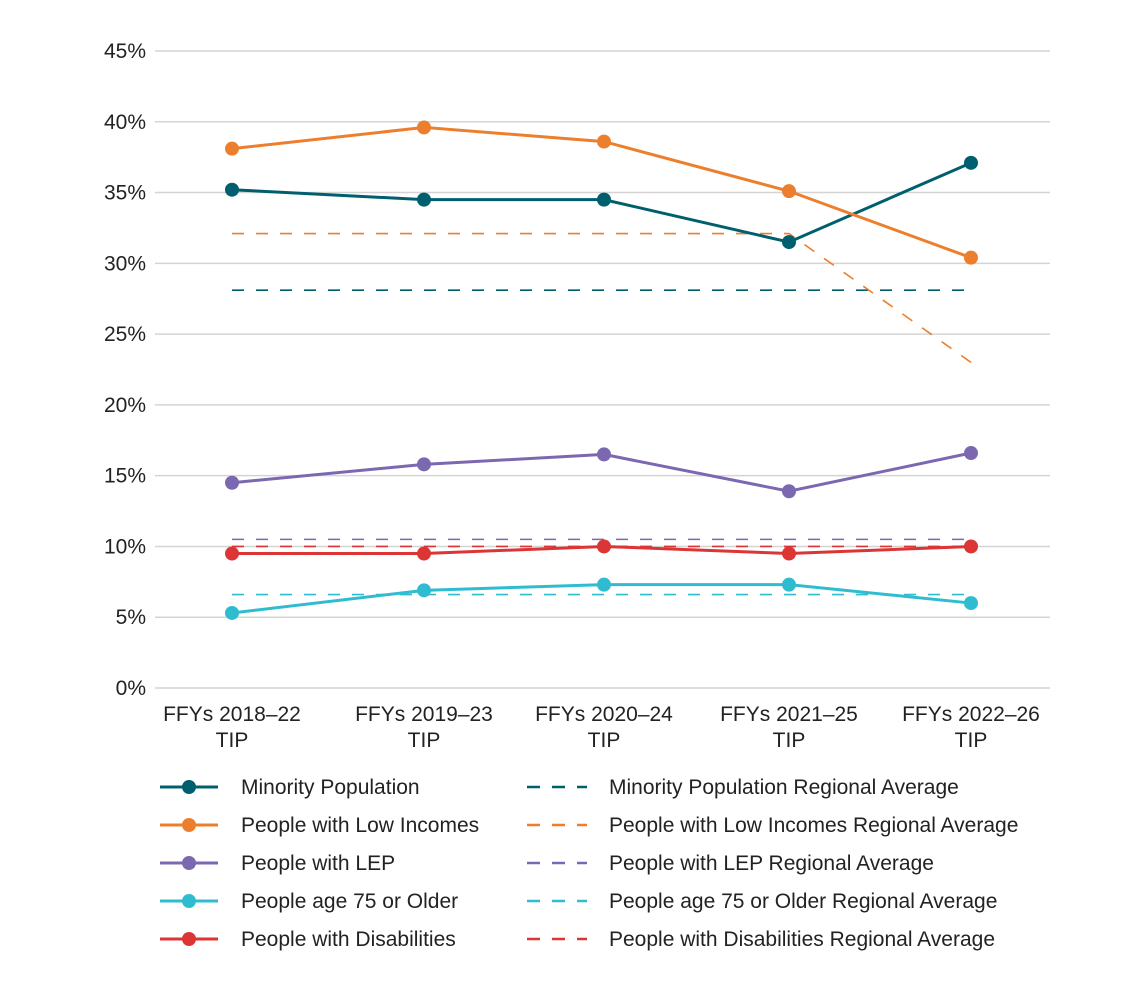  I want to click on legend-label: People with Low Incomes, so click(360, 825).